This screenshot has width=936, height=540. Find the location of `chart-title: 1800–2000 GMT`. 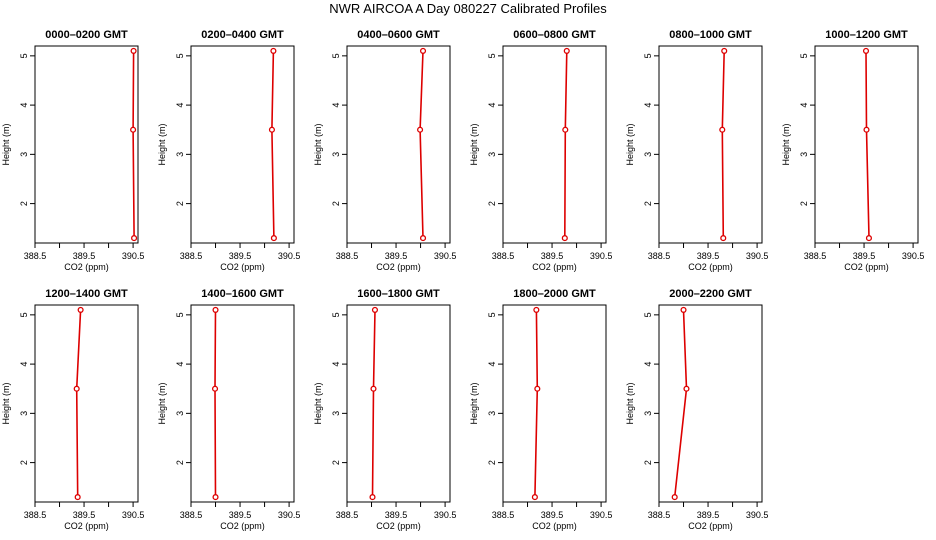

chart-title: 1800–2000 GMT is located at coordinates (554, 294).